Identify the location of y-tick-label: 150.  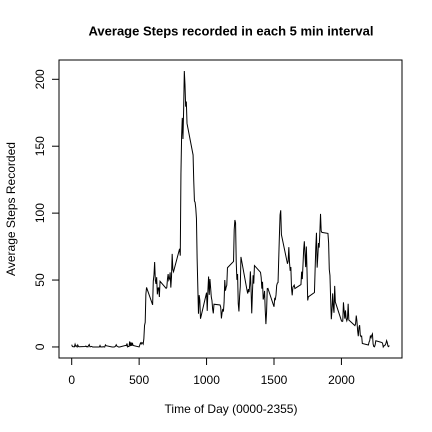
(40, 146).